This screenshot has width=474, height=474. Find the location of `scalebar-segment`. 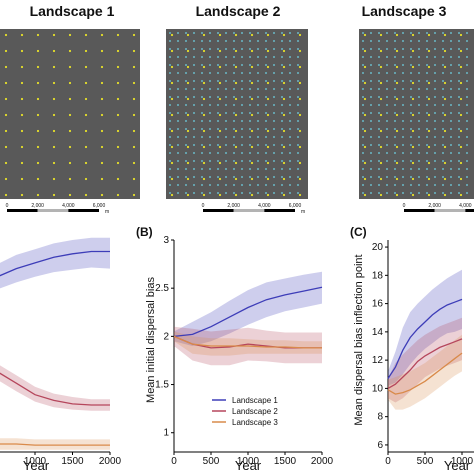

scalebar-segment is located at coordinates (249, 210).